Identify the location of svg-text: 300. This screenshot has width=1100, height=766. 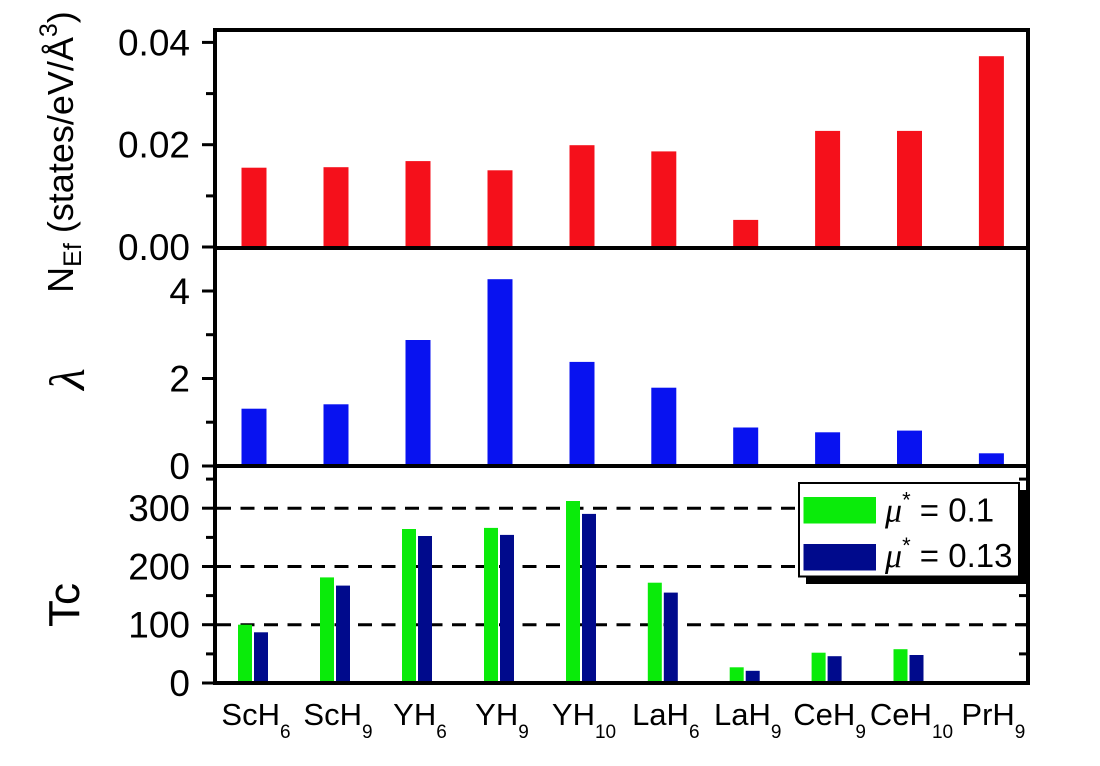
(159, 508).